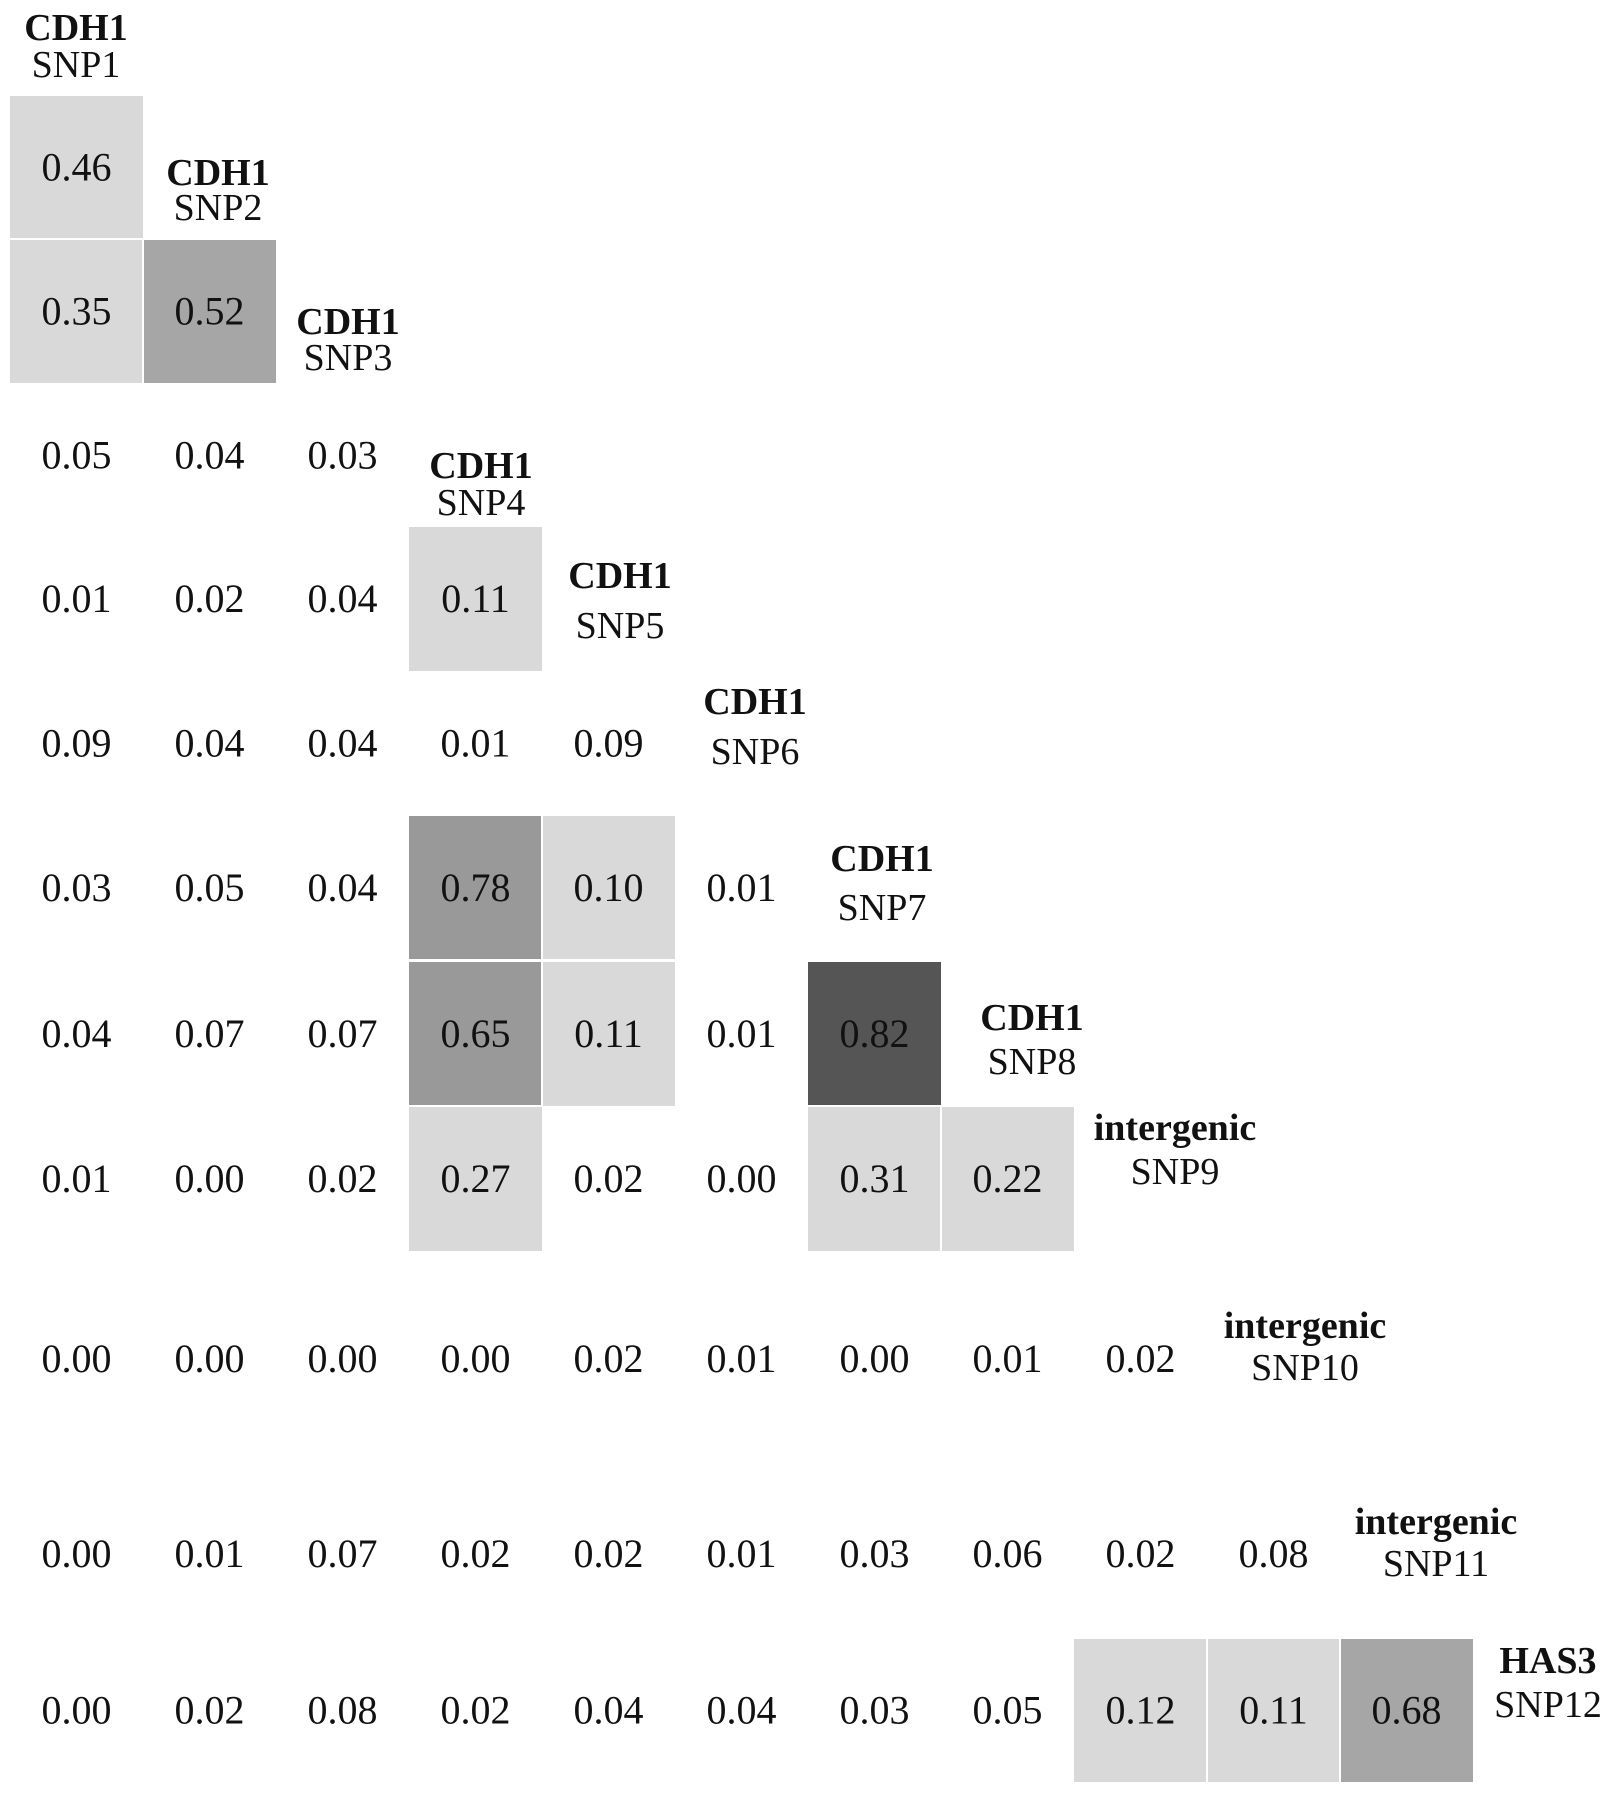 This screenshot has width=1622, height=1800. Describe the element at coordinates (742, 1358) in the screenshot. I see `ld-value-10-6: 0.01` at that location.